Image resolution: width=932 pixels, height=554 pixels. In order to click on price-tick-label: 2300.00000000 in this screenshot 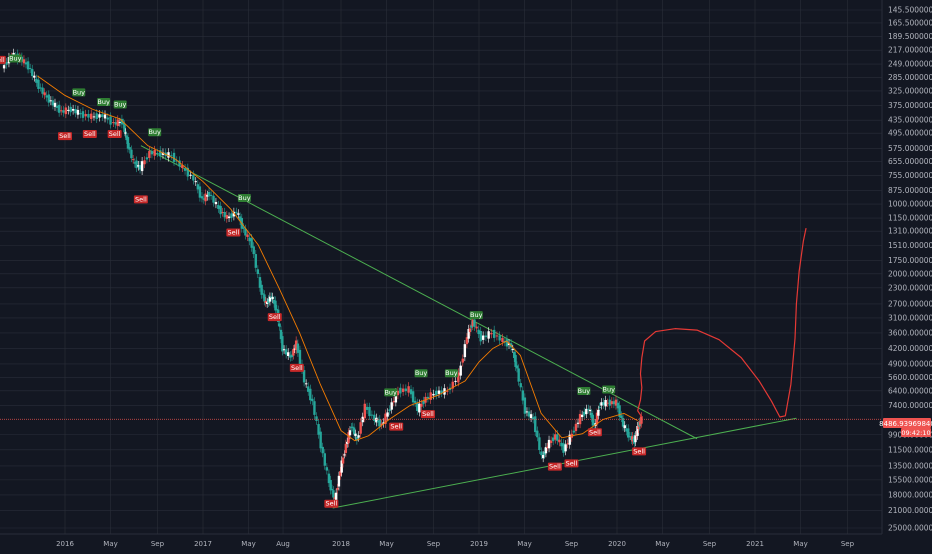, I will do `click(910, 287)`.